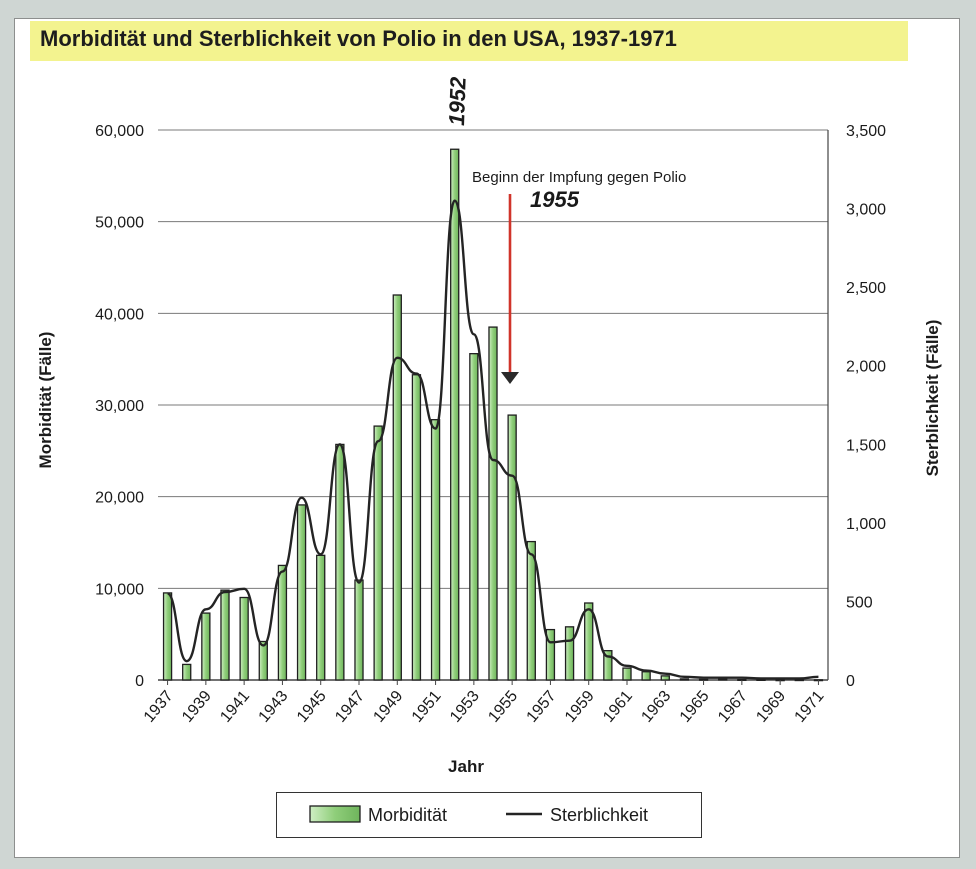  I want to click on x-tick-label: 1961, so click(618, 707).